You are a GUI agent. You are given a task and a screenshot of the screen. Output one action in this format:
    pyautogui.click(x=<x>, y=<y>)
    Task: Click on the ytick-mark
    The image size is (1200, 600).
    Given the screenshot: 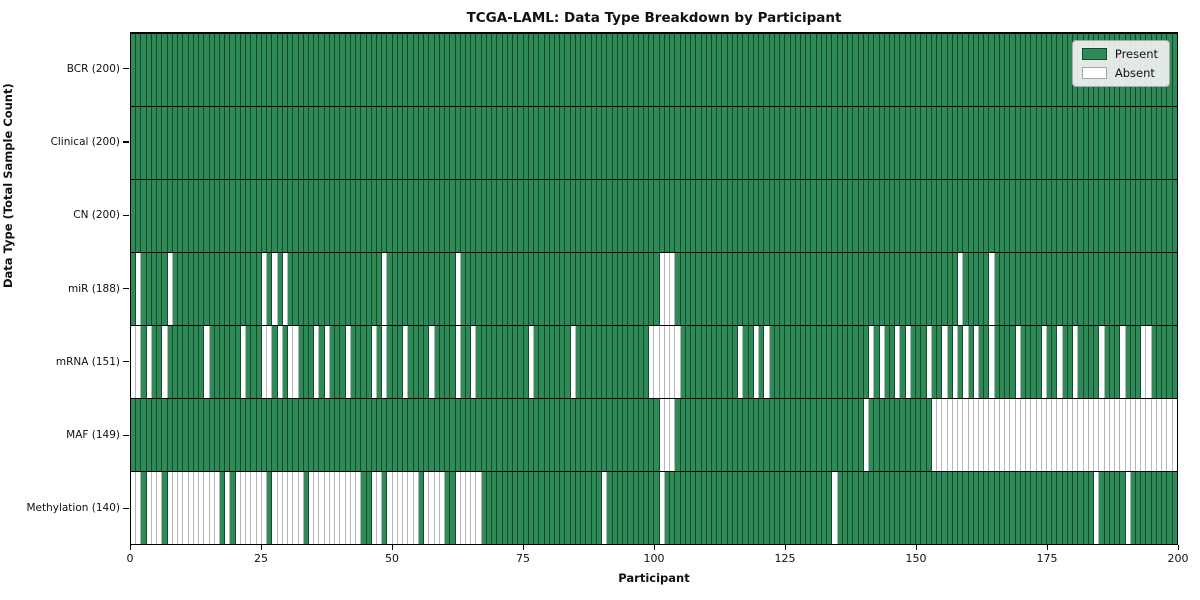 What is the action you would take?
    pyautogui.click(x=126, y=362)
    